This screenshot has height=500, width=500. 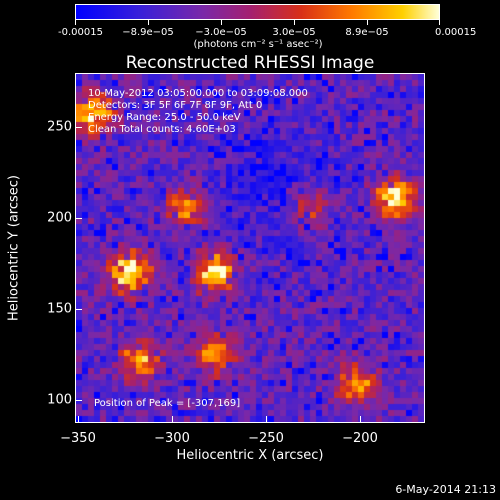 I want to click on annotation-method: Clean Total counts: 4.60E+03, so click(x=162, y=129).